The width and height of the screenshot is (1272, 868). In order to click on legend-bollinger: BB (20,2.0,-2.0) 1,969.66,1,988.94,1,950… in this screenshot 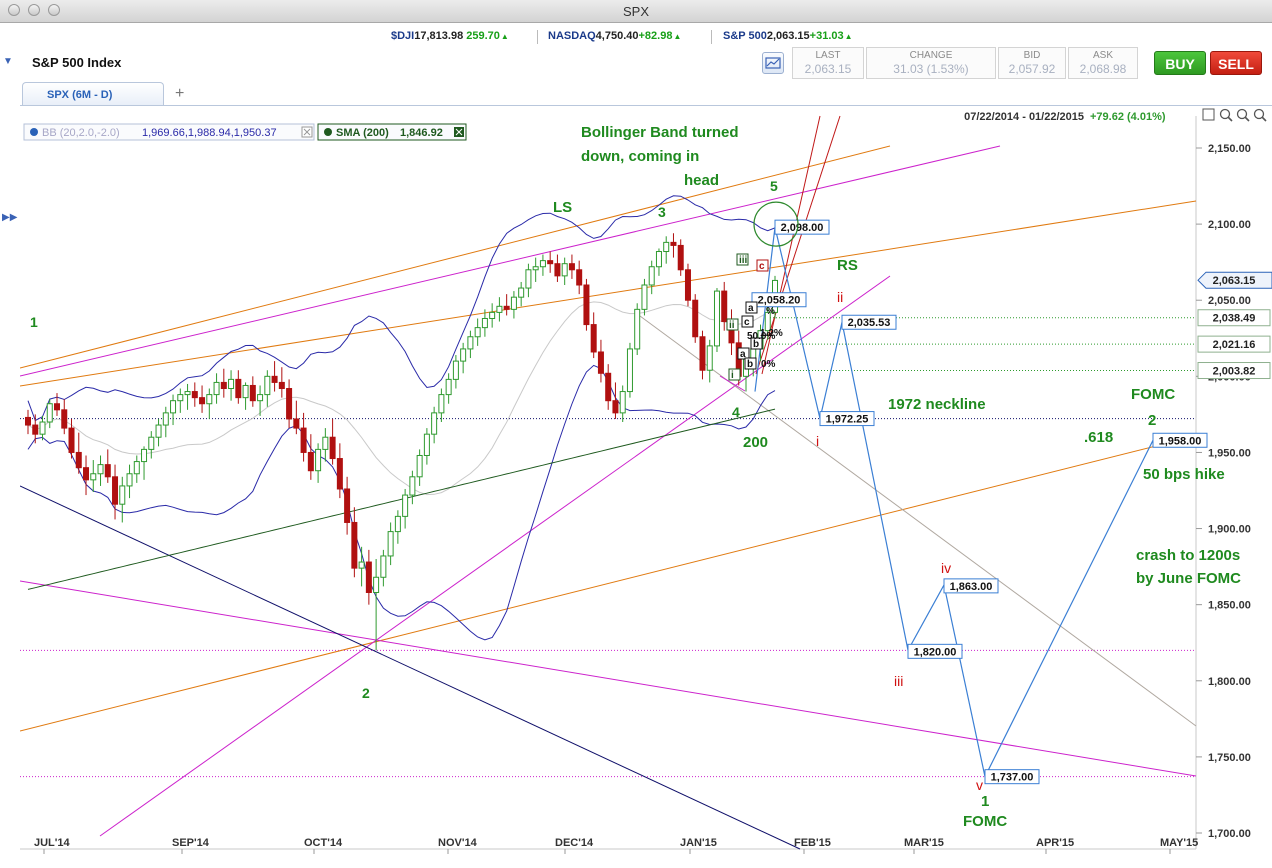, I will do `click(169, 132)`.